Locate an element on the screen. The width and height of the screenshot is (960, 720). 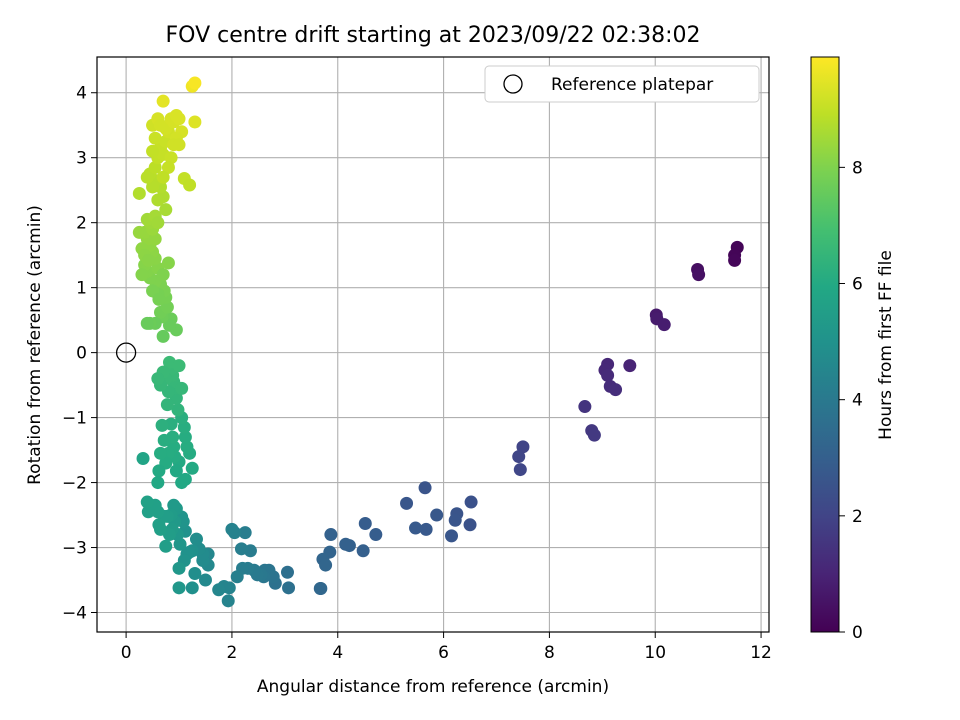
colorbar: 0 2 4 6 8 Hours from first FF file is located at coordinates (853, 349).